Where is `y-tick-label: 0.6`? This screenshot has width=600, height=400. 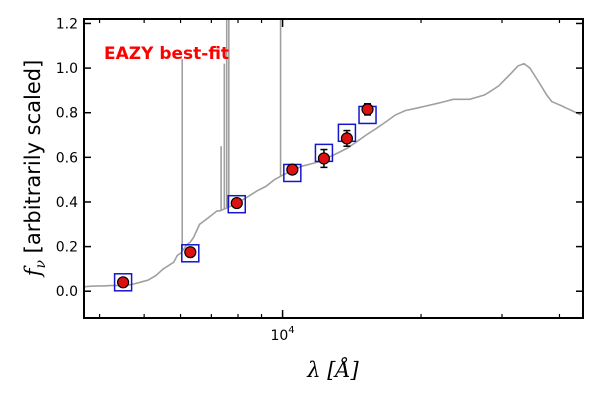 y-tick-label: 0.6 is located at coordinates (67, 158).